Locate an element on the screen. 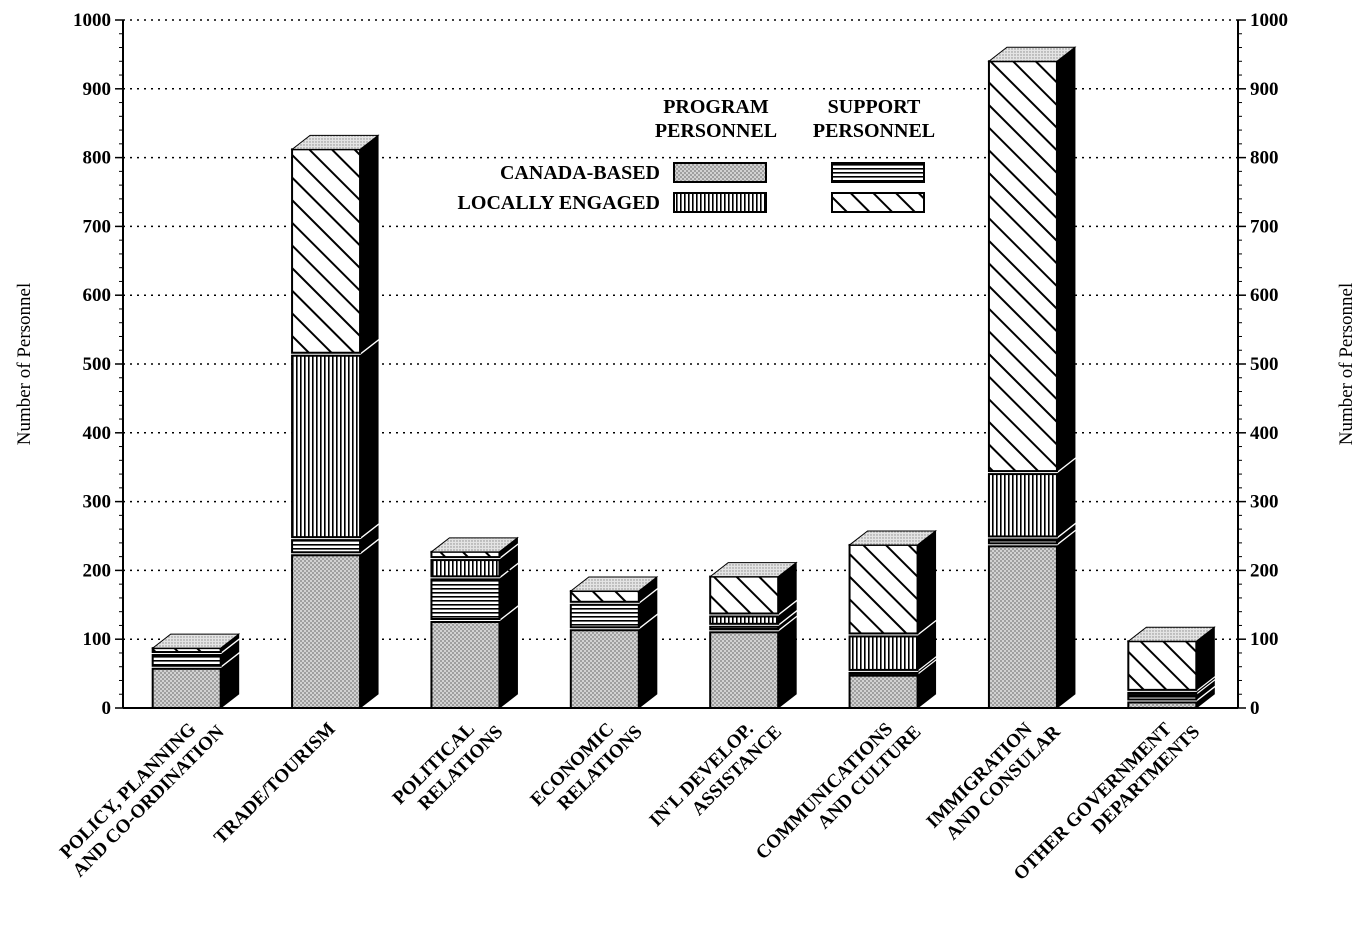  y-tick-label-left: 800 is located at coordinates (97, 158).